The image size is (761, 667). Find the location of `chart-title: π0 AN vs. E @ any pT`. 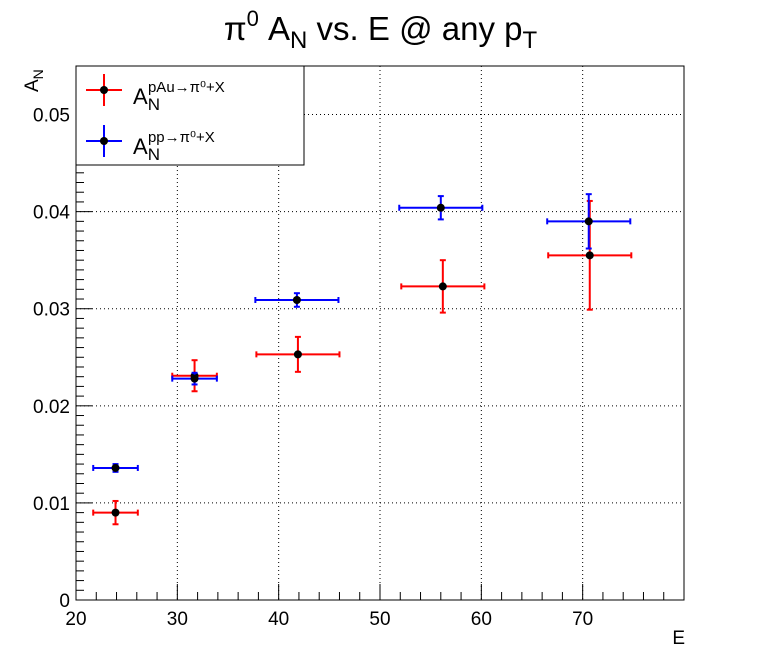

chart-title: π0 AN vs. E @ any pT is located at coordinates (380, 30).